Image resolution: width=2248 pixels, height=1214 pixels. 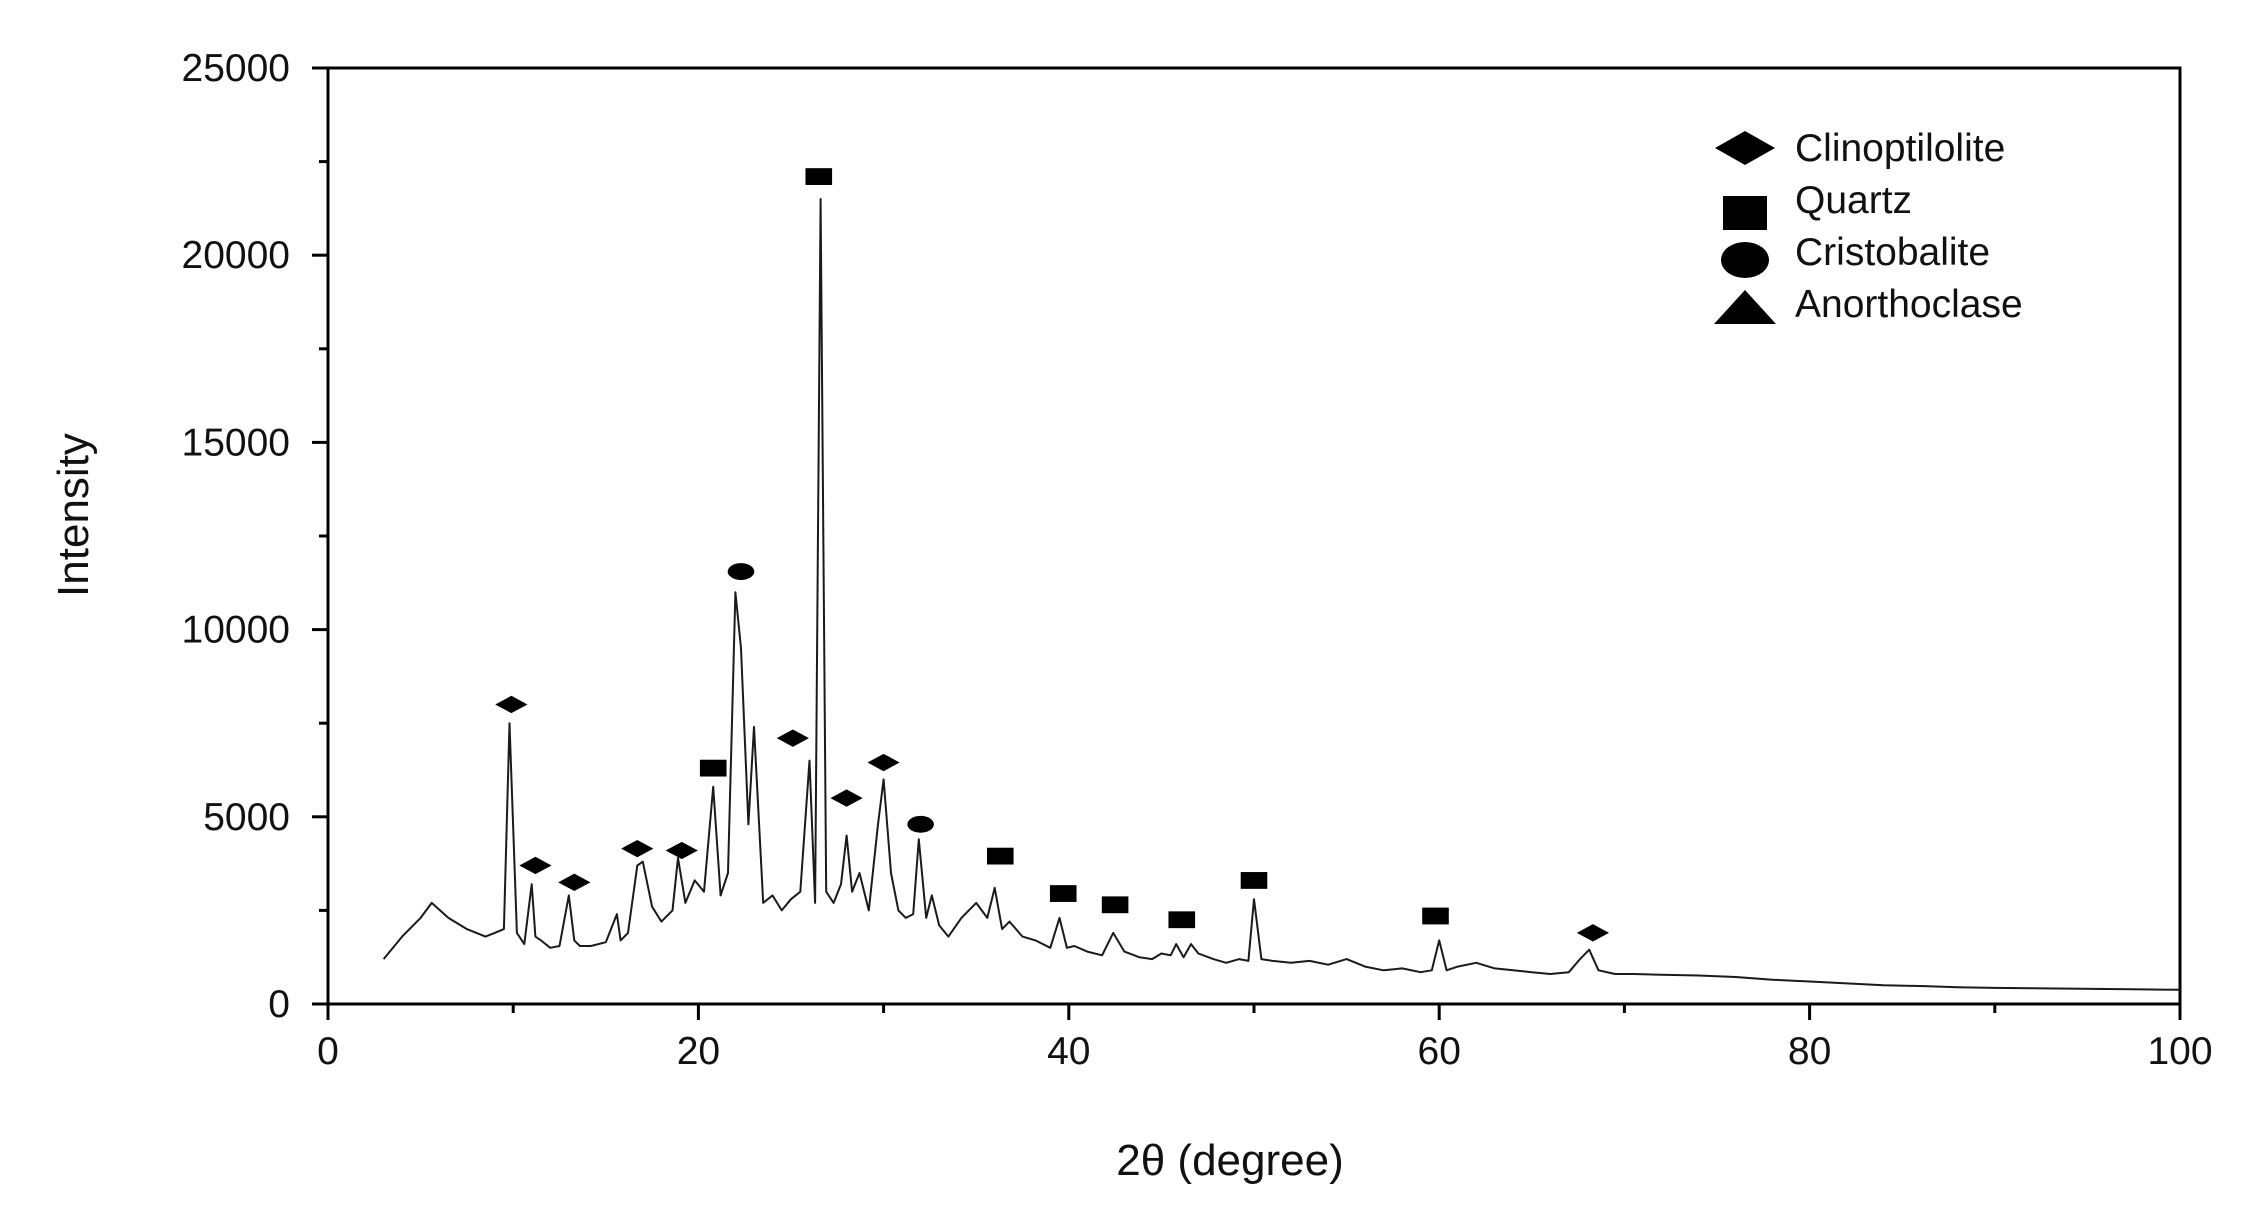 I want to click on legend-item: Quartz, so click(x=1817, y=204).